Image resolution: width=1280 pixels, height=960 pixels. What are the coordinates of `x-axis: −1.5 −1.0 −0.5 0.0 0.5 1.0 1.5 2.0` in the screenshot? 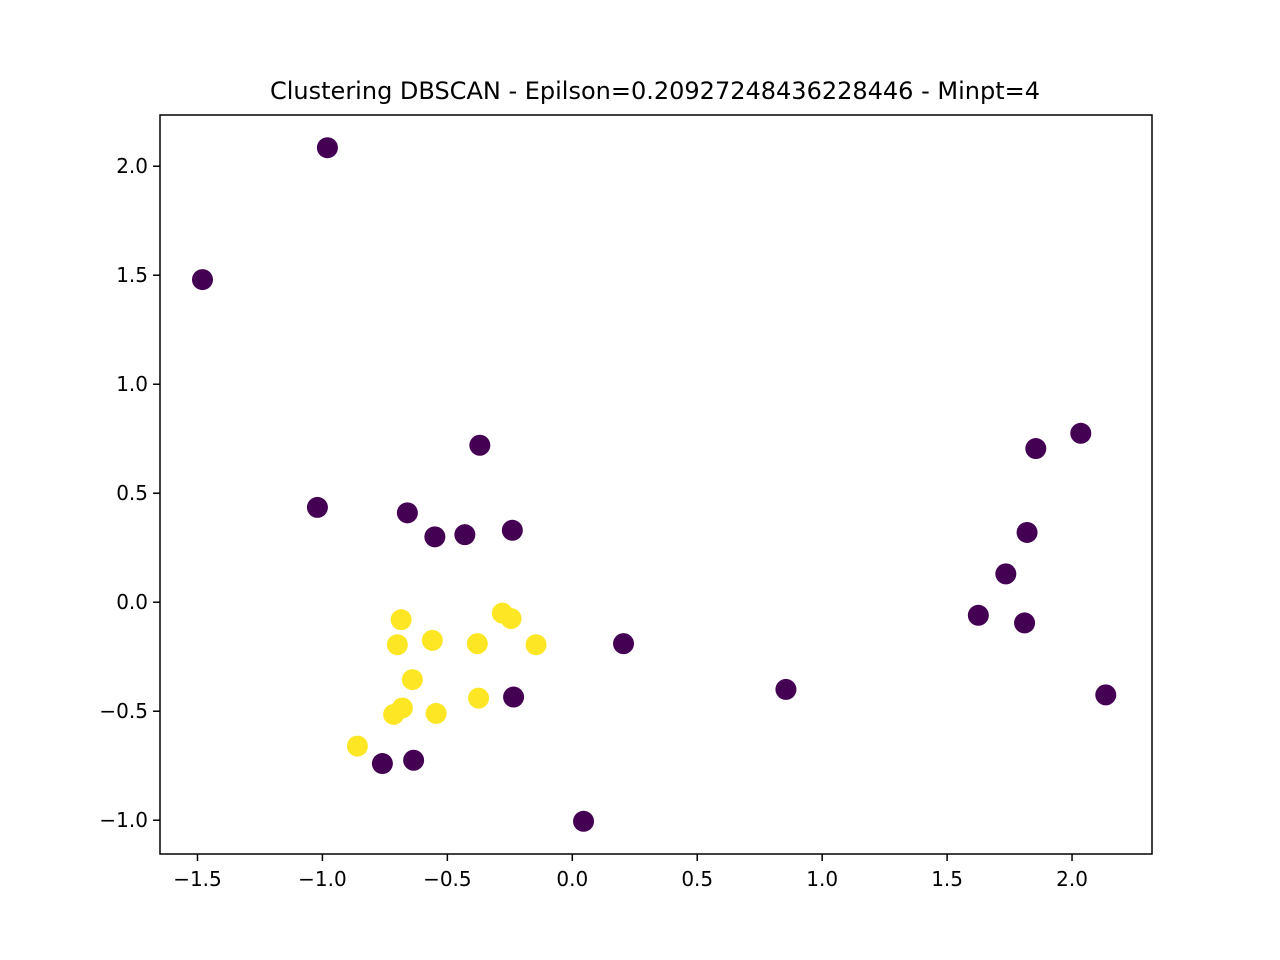 It's located at (630, 872).